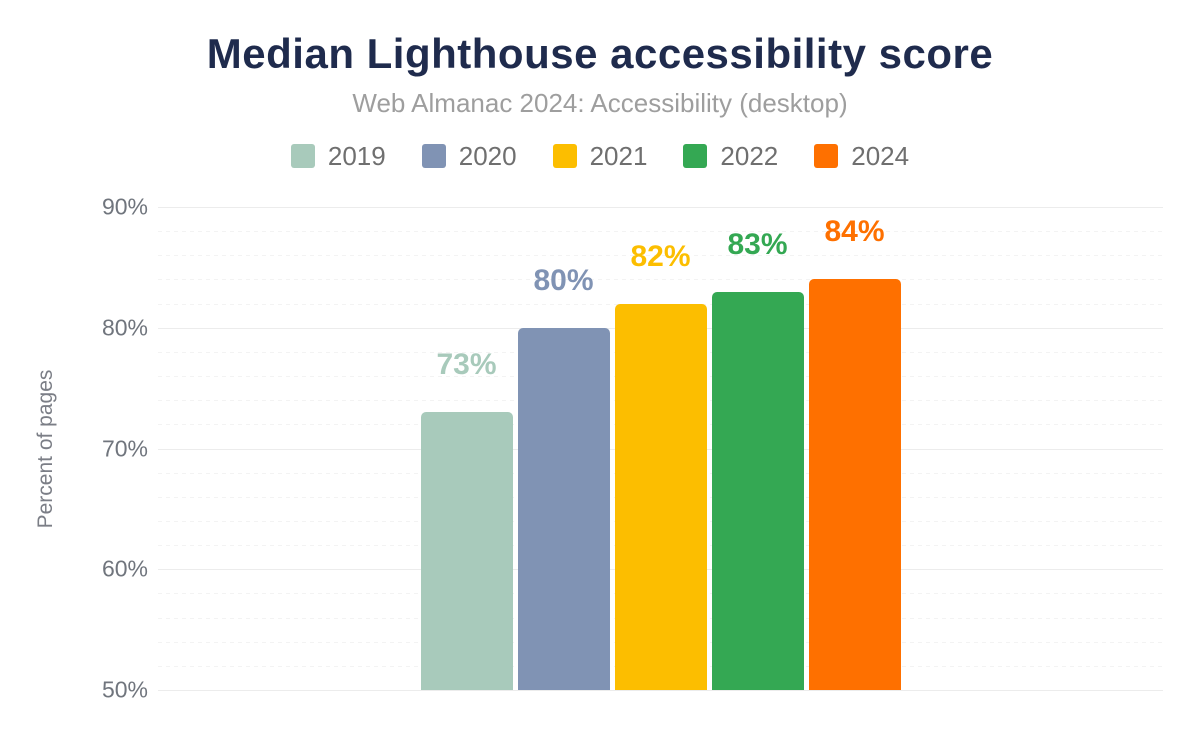 The image size is (1200, 742). I want to click on bar-value-label-2020: 80%, so click(563, 280).